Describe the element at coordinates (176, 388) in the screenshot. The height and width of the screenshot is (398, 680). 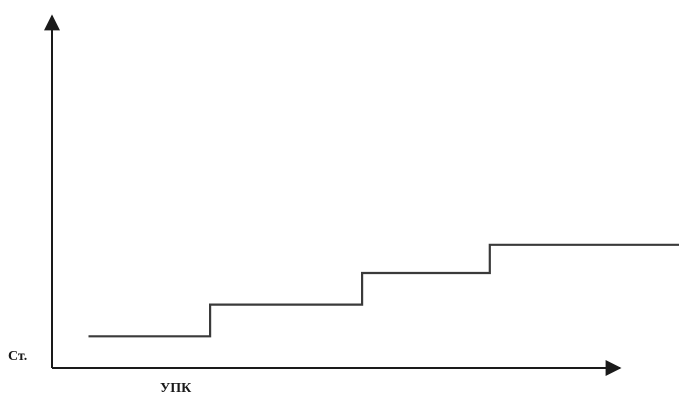
I see `x-axis-label: УПК` at that location.